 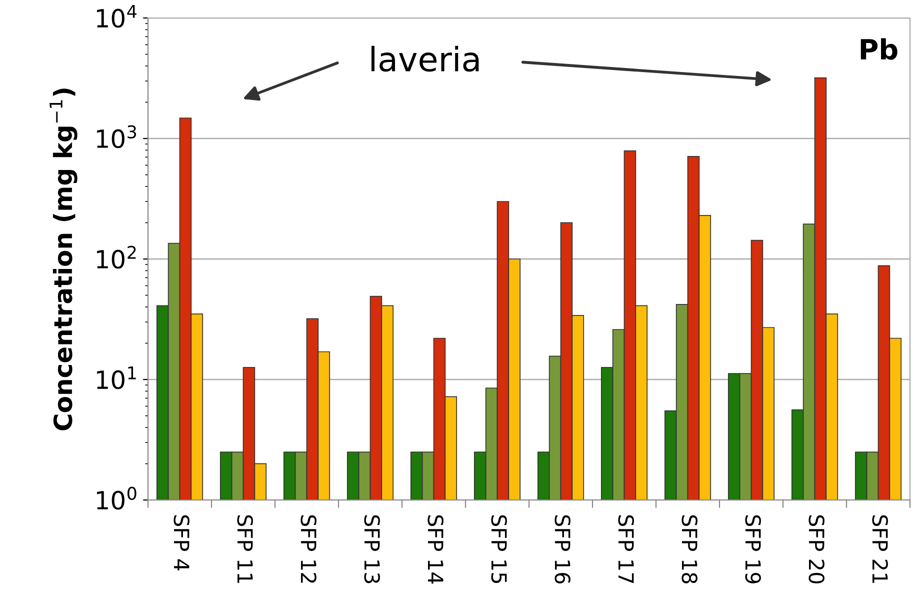 What do you see at coordinates (880, 549) in the screenshot?
I see `x-tick-label: SFP 21` at bounding box center [880, 549].